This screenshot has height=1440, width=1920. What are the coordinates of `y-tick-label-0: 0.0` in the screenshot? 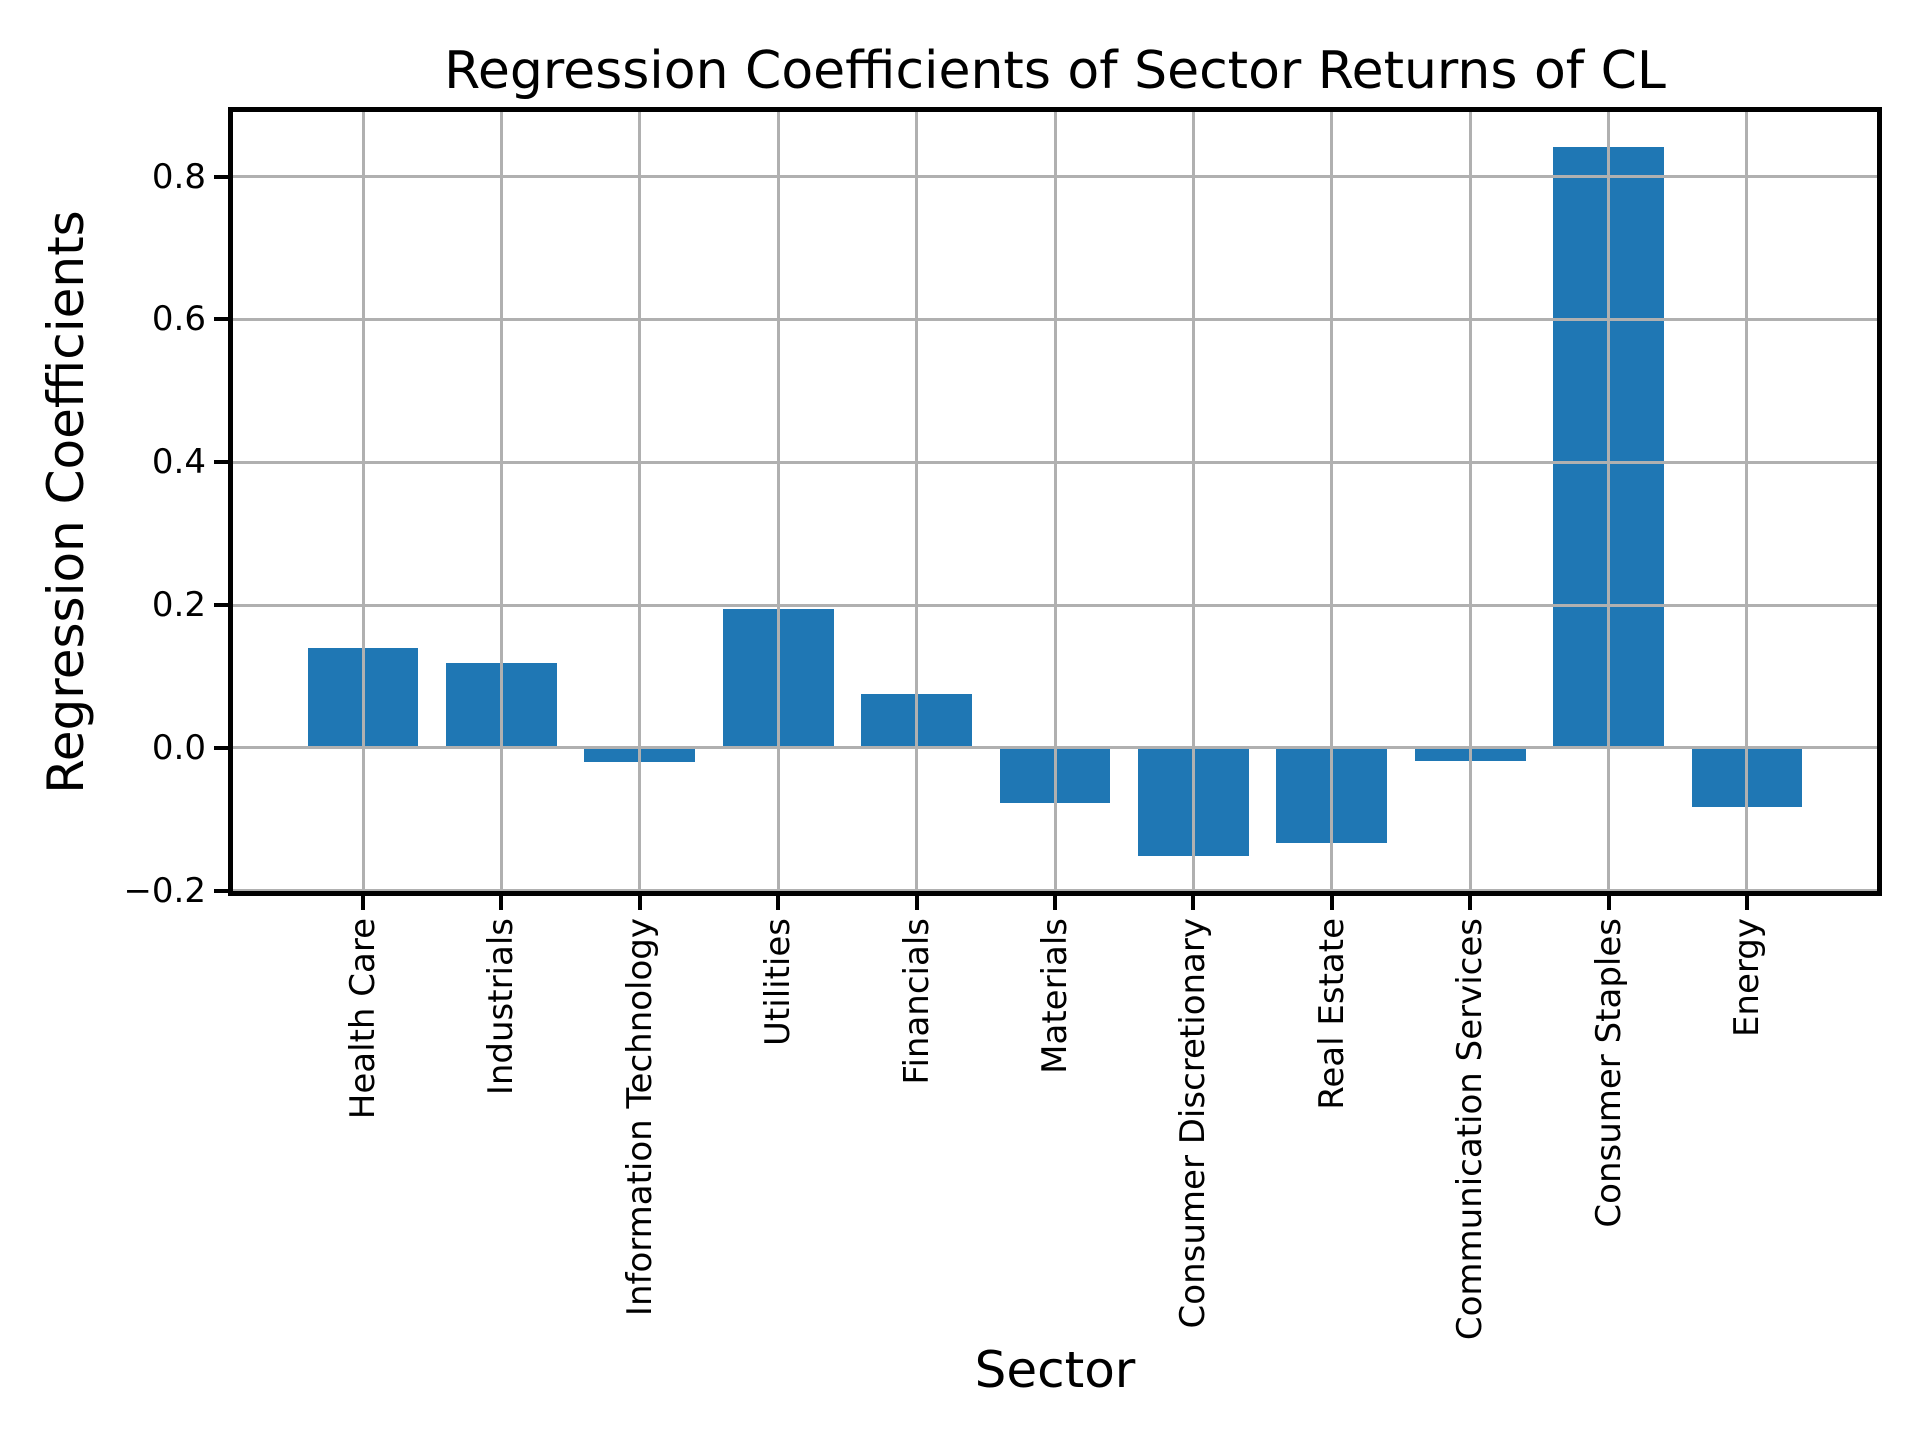 It's located at (178, 747).